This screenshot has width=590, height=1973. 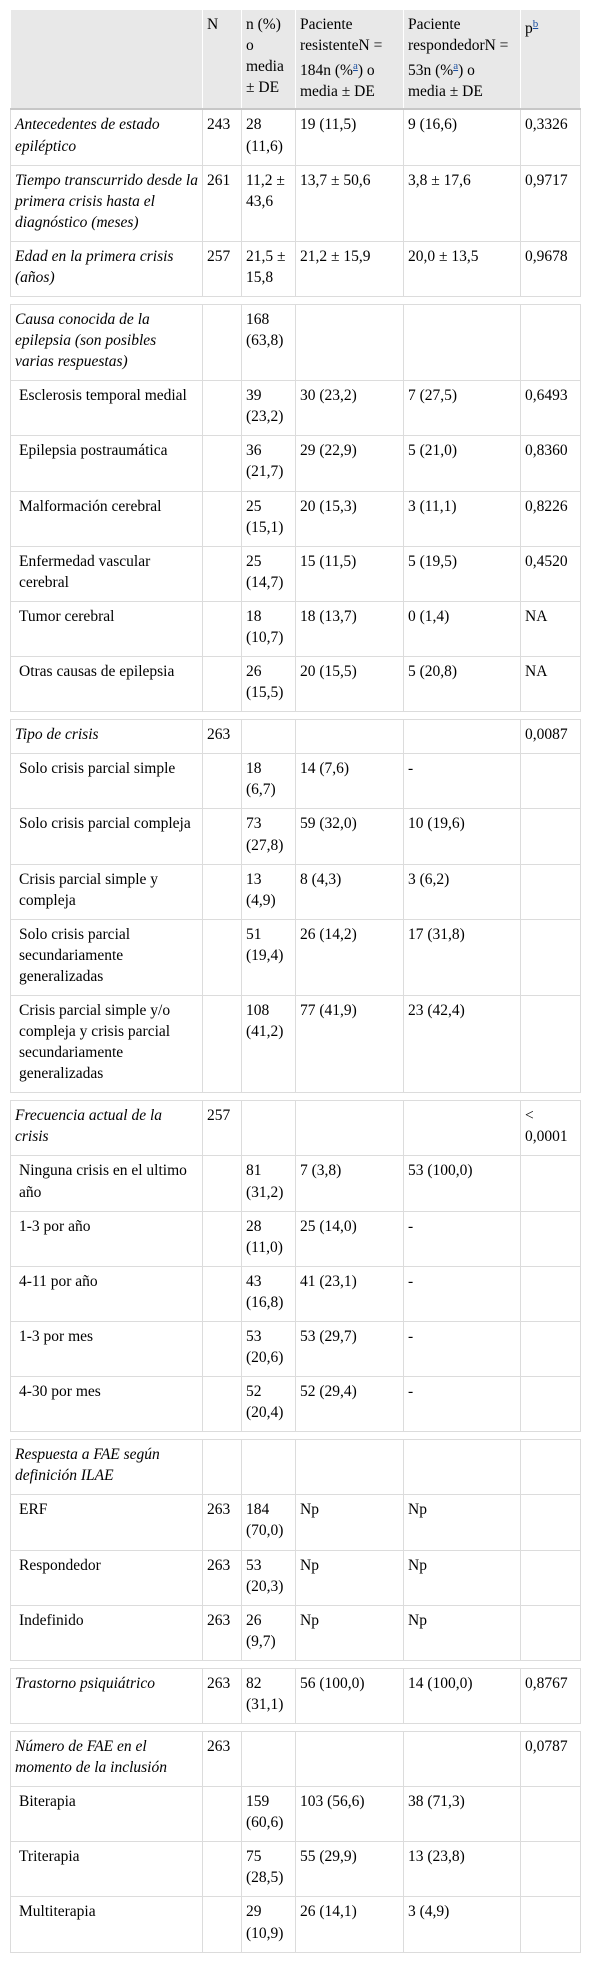 What do you see at coordinates (349, 1578) in the screenshot?
I see `cell-resistant: Np` at bounding box center [349, 1578].